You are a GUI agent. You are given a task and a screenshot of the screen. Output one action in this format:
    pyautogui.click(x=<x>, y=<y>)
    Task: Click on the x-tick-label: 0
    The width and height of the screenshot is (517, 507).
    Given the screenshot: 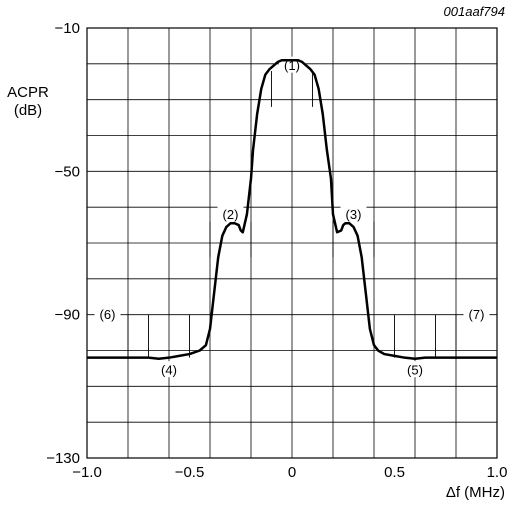 What is the action you would take?
    pyautogui.click(x=292, y=472)
    